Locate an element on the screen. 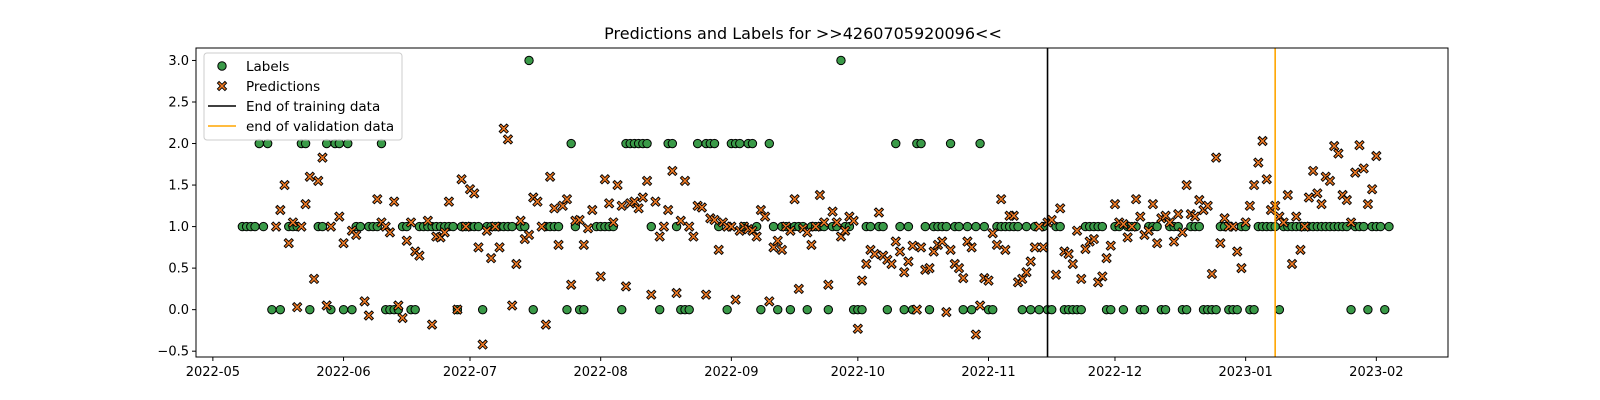 The image size is (1600, 400). legend-box is located at coordinates (303, 96).